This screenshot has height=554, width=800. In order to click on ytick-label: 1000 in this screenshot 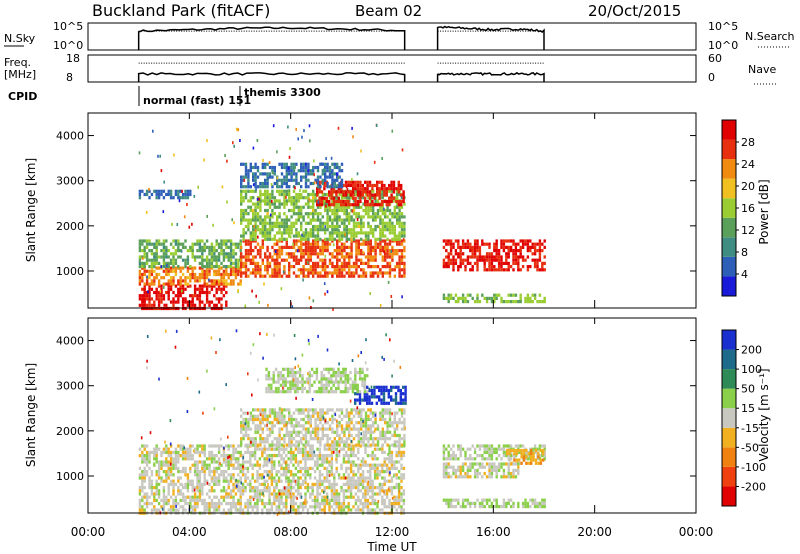, I will do `click(70, 271)`.